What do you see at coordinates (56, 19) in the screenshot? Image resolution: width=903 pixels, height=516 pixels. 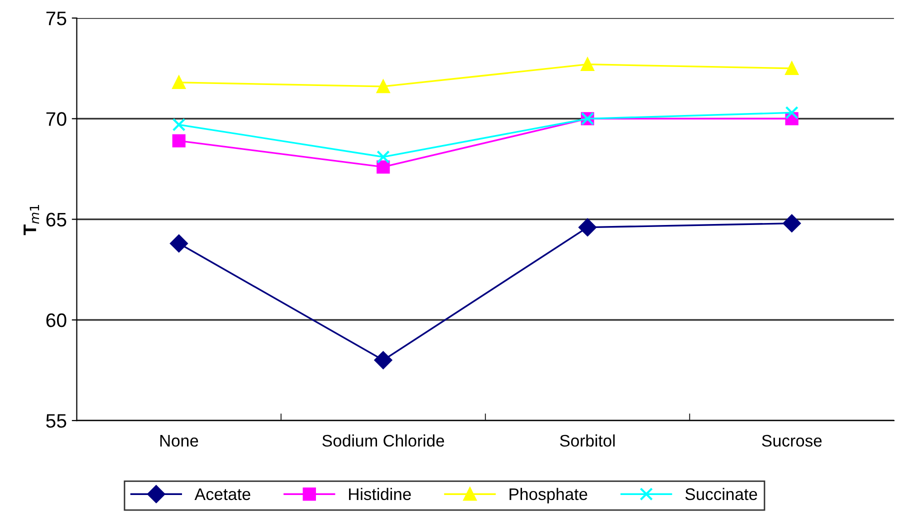 I see `y-tick-label: 75` at bounding box center [56, 19].